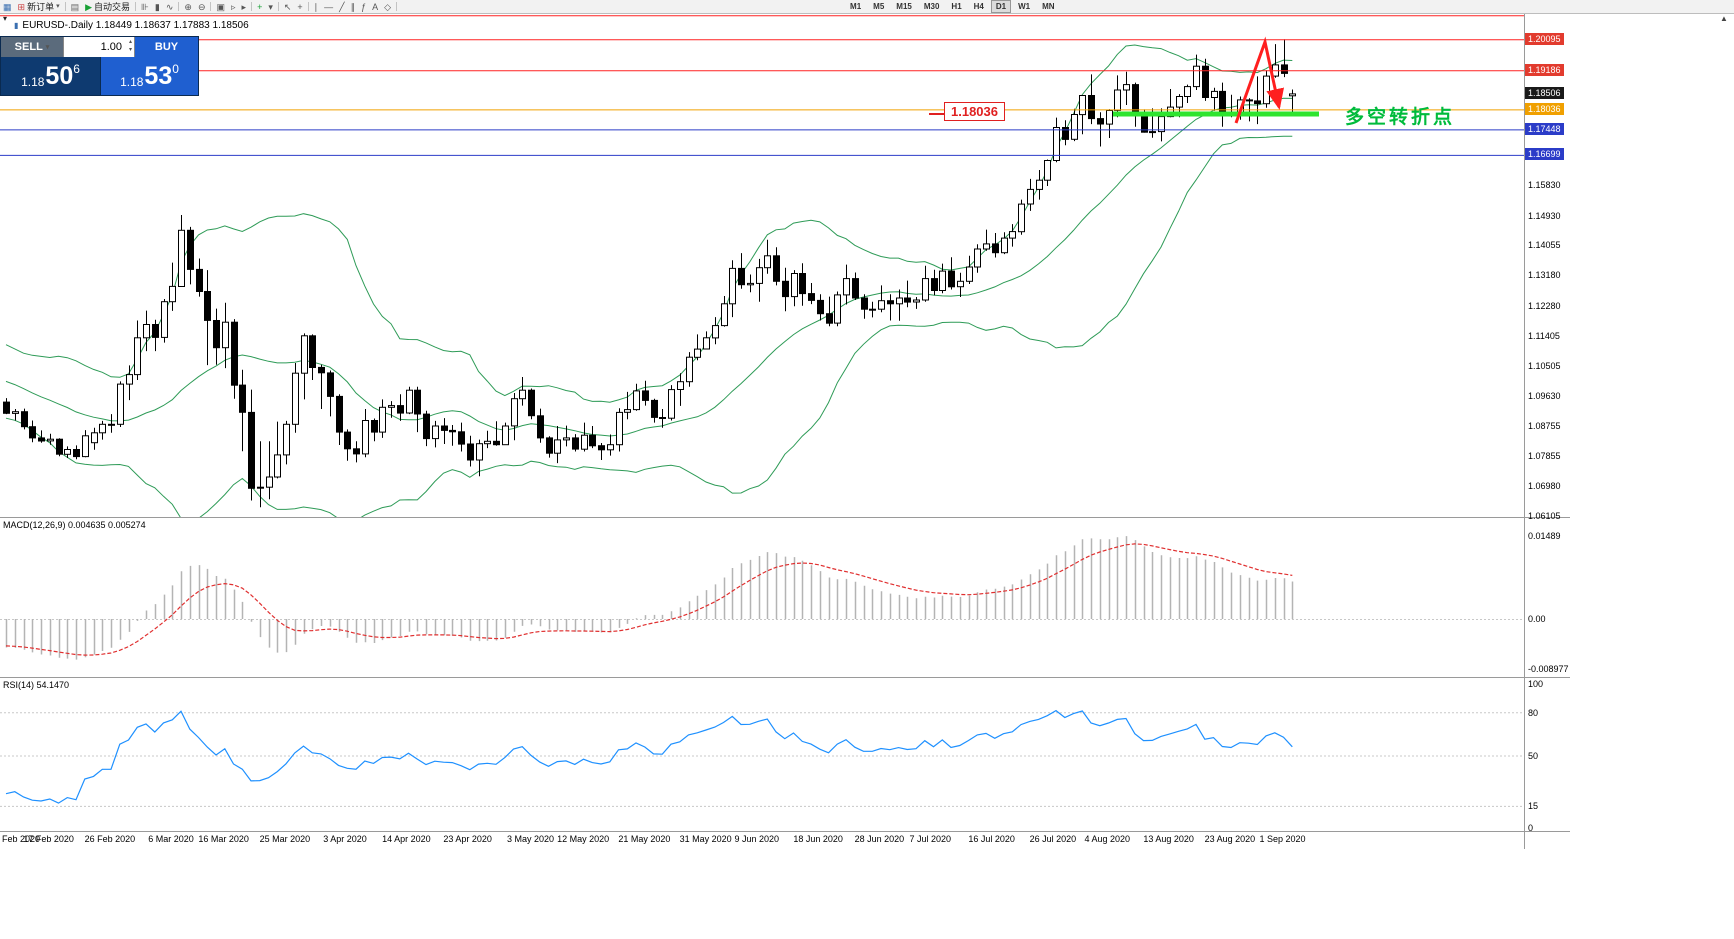 The height and width of the screenshot is (939, 1734). Describe the element at coordinates (59, 76) in the screenshot. I see `bid-big-digits: 50` at that location.